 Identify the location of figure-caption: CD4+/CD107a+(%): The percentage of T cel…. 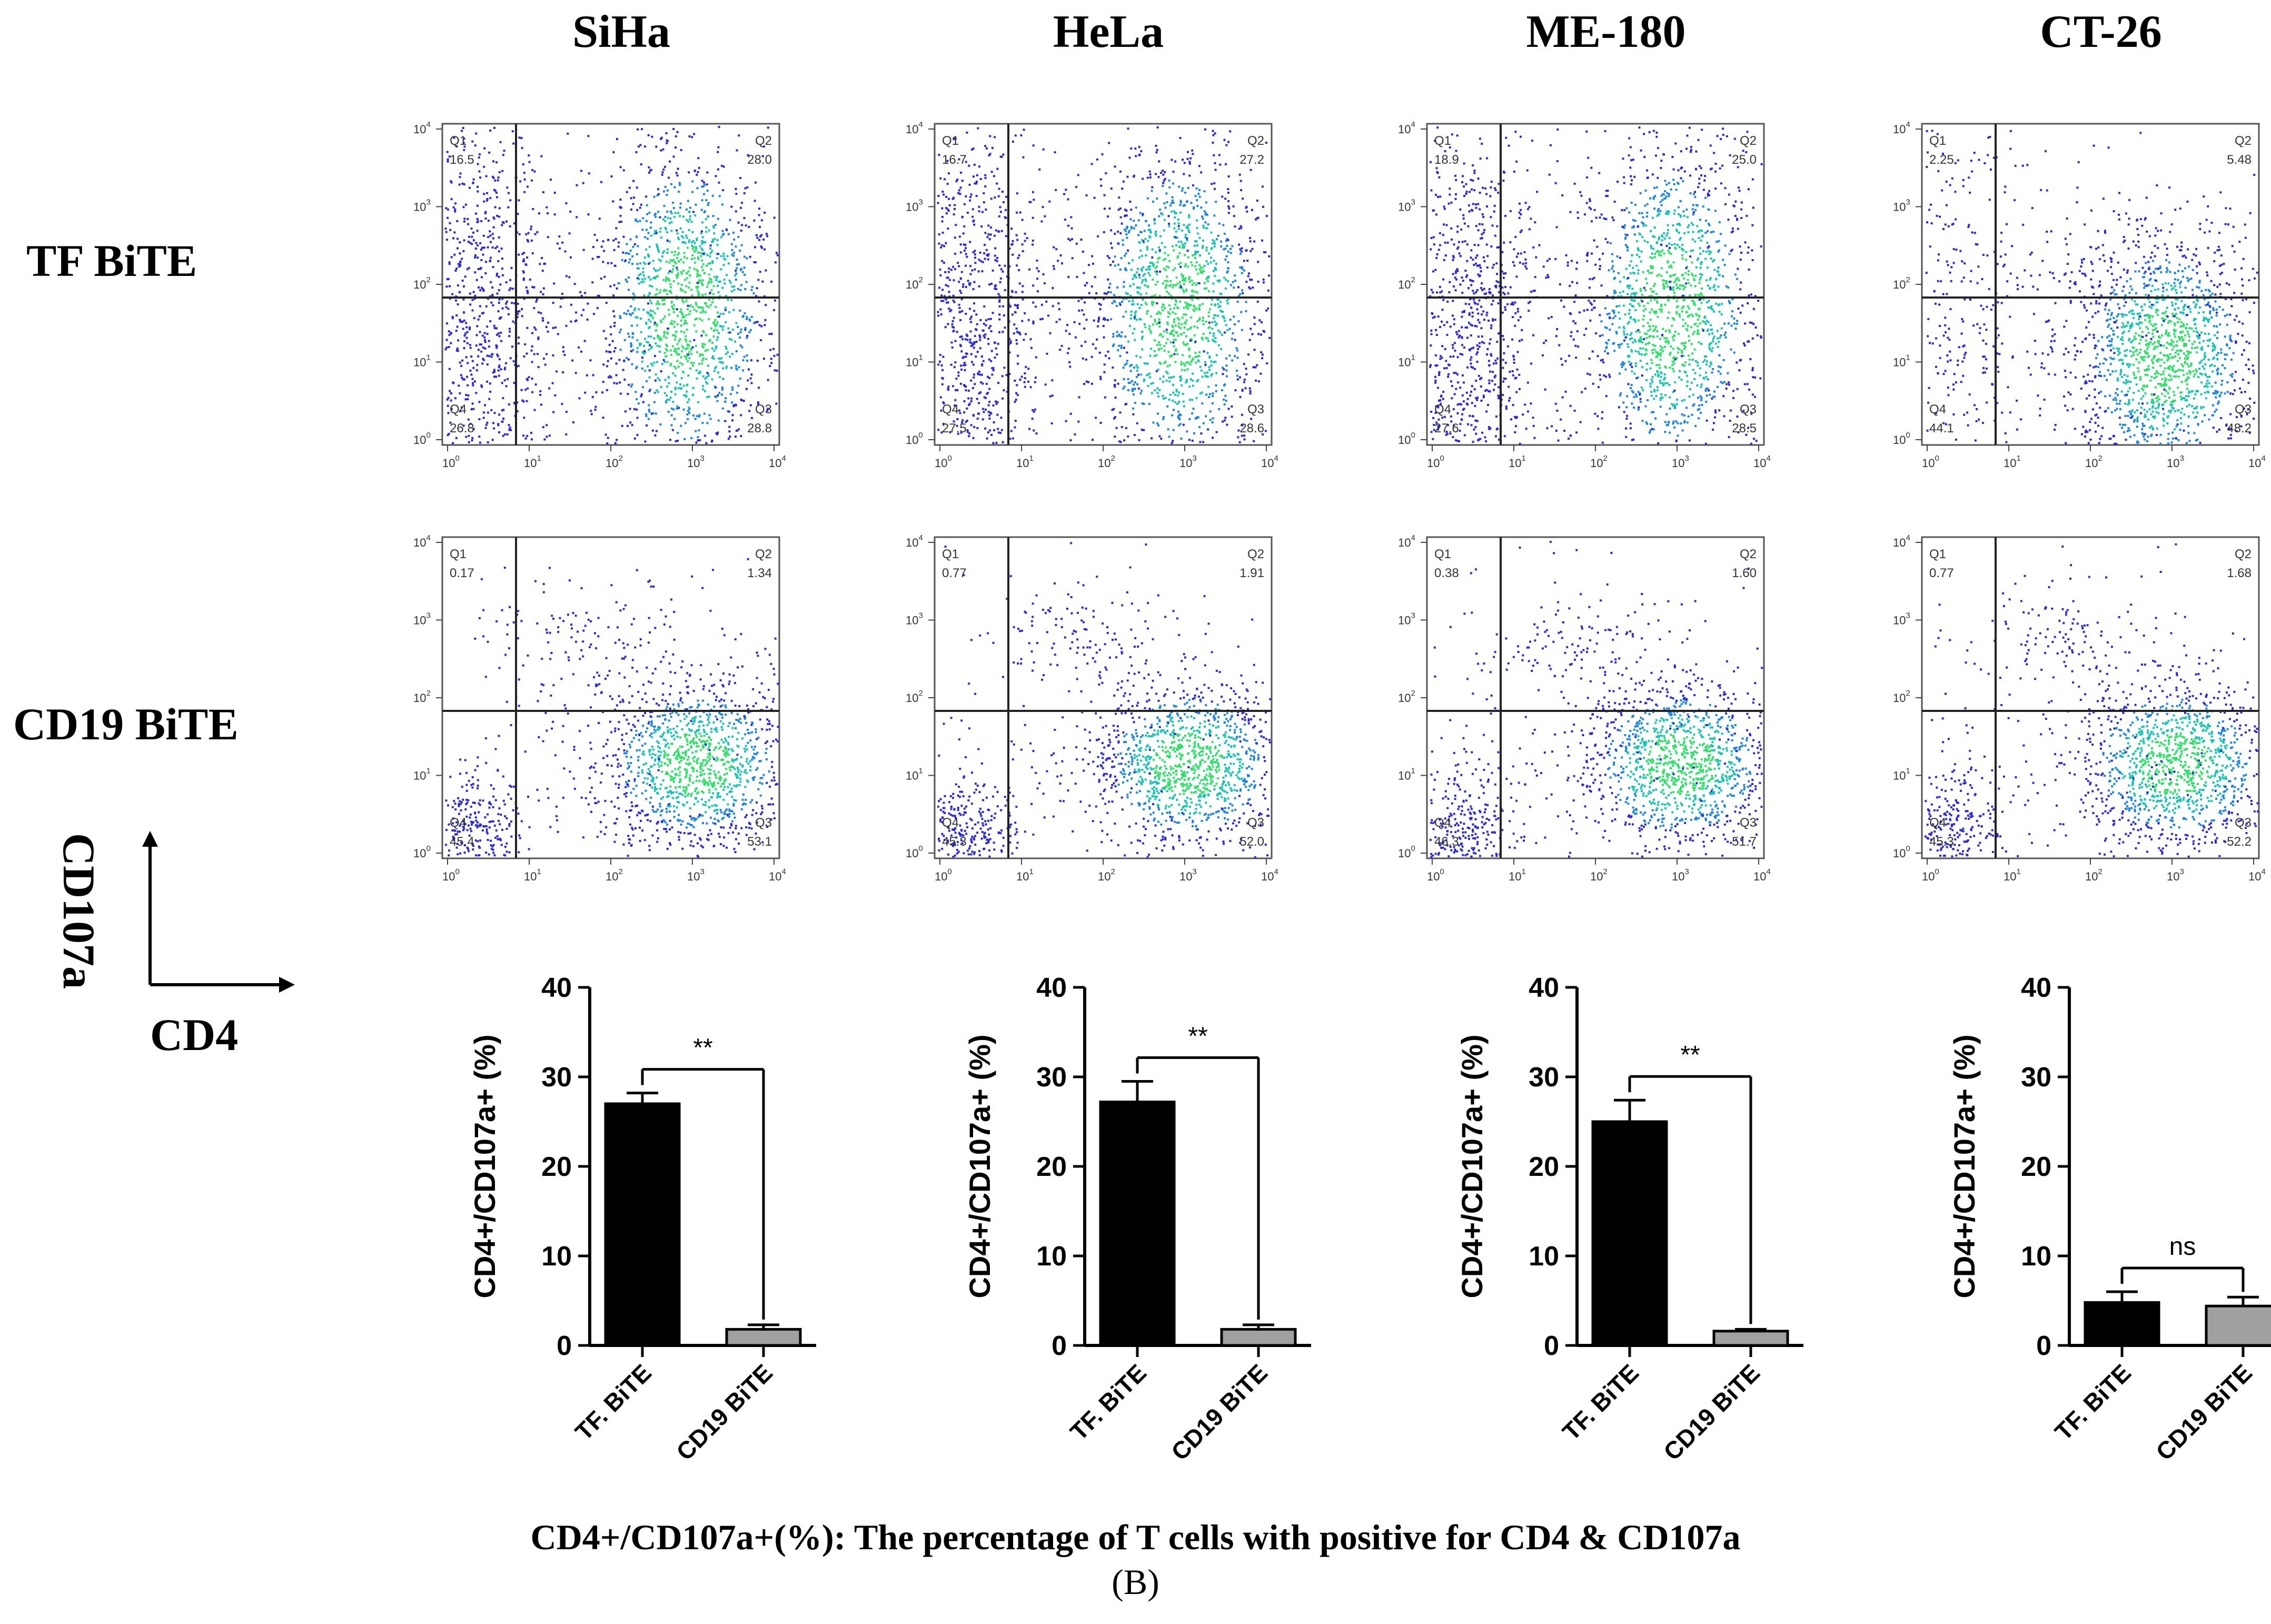
(1135, 1537).